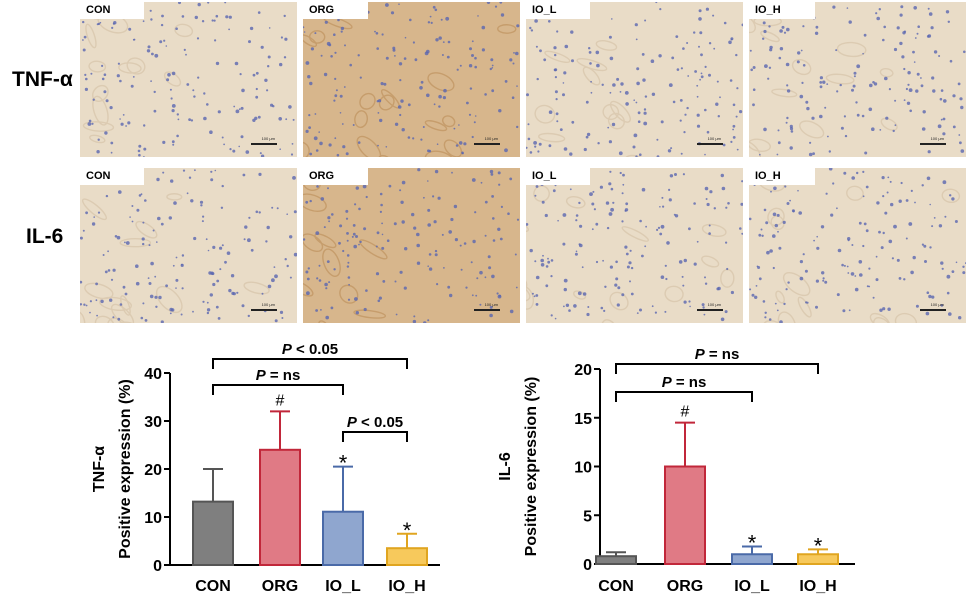 The image size is (969, 597). What do you see at coordinates (310, 363) in the screenshot?
I see `comparison-bracket` at bounding box center [310, 363].